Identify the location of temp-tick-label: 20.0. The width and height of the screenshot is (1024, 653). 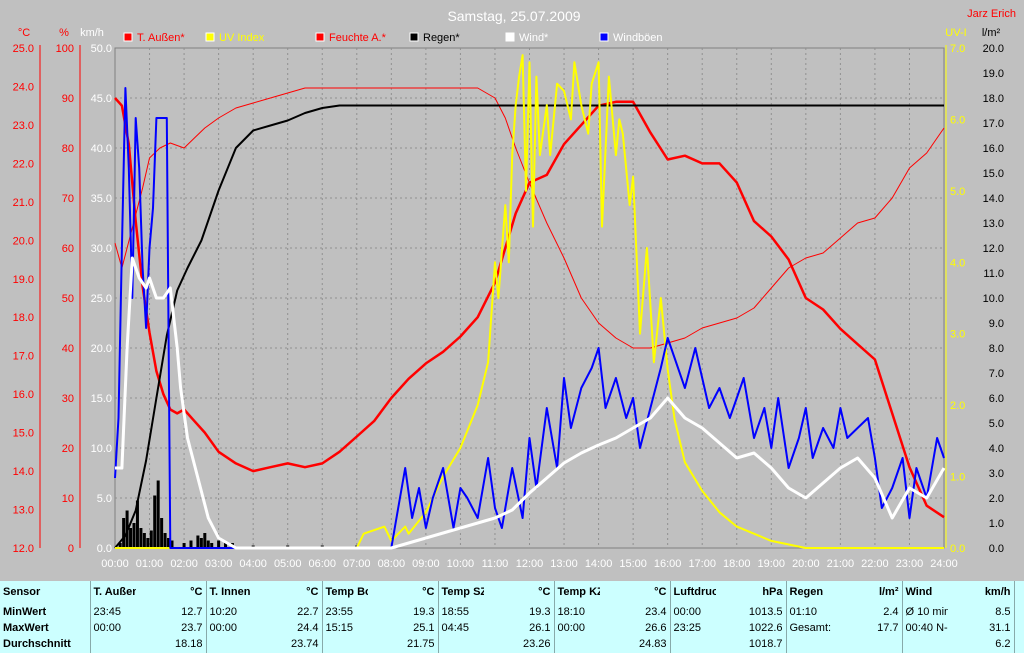
(23, 241).